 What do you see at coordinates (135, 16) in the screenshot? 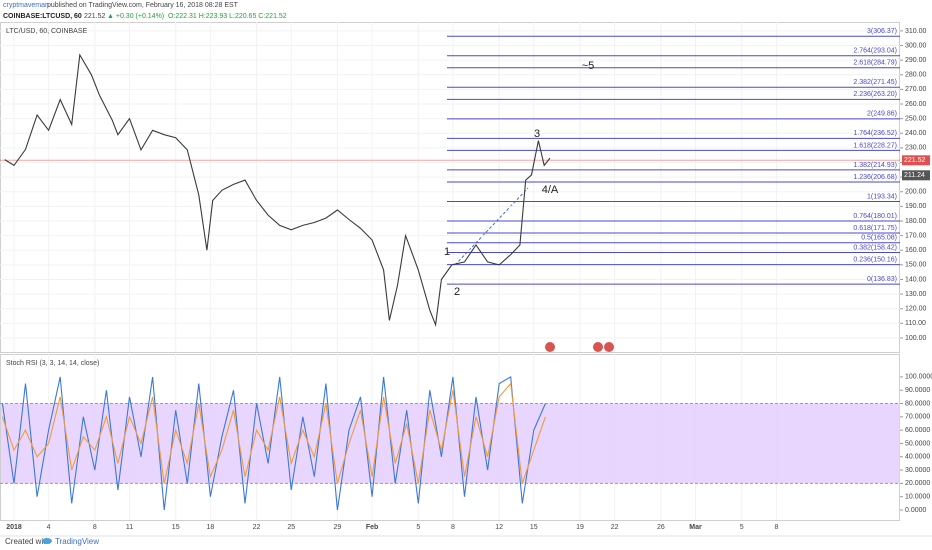
I see `change: ▲ +0.30 (+0.14%)` at bounding box center [135, 16].